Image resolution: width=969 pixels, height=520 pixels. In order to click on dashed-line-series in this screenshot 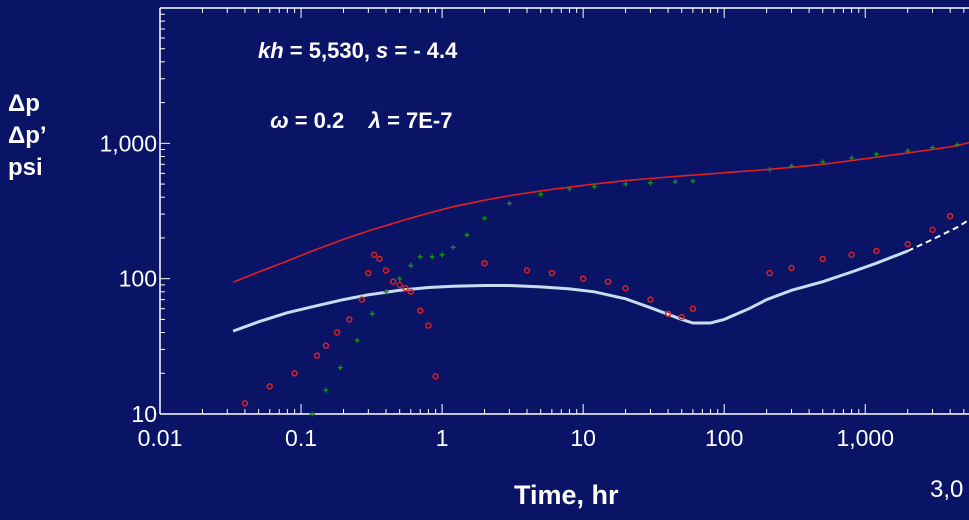, I will do `click(938, 235)`.